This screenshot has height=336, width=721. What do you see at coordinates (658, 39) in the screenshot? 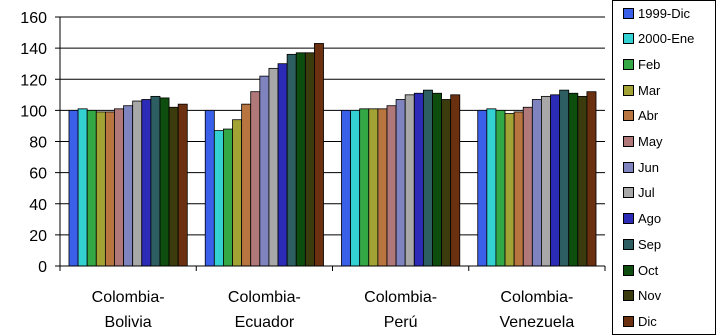
I see `legend-item: 2000-Ene` at bounding box center [658, 39].